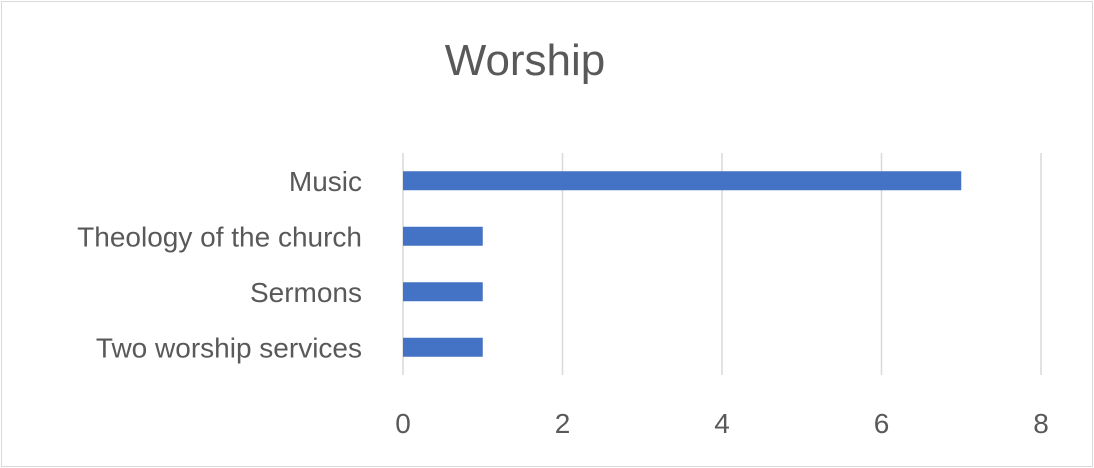 This screenshot has width=1094, height=468. Describe the element at coordinates (1041, 423) in the screenshot. I see `x-tick-label: 8` at that location.